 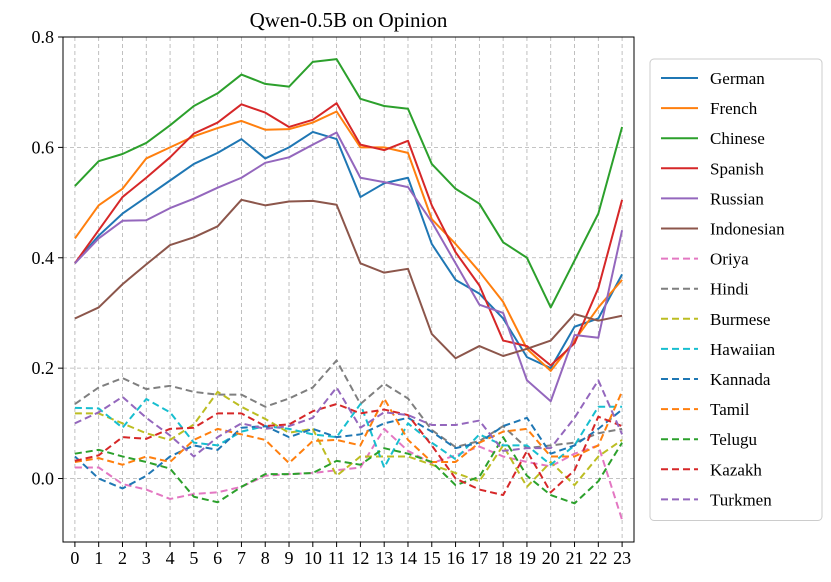 I want to click on x-tick-label-13: 13, so click(x=384, y=558).